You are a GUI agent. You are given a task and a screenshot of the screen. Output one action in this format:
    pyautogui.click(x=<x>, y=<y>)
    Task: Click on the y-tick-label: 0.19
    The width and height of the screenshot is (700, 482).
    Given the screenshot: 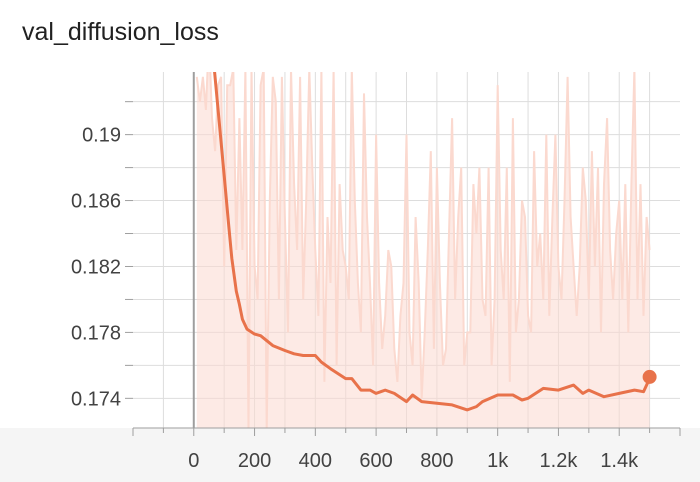 What is the action you would take?
    pyautogui.click(x=101, y=136)
    